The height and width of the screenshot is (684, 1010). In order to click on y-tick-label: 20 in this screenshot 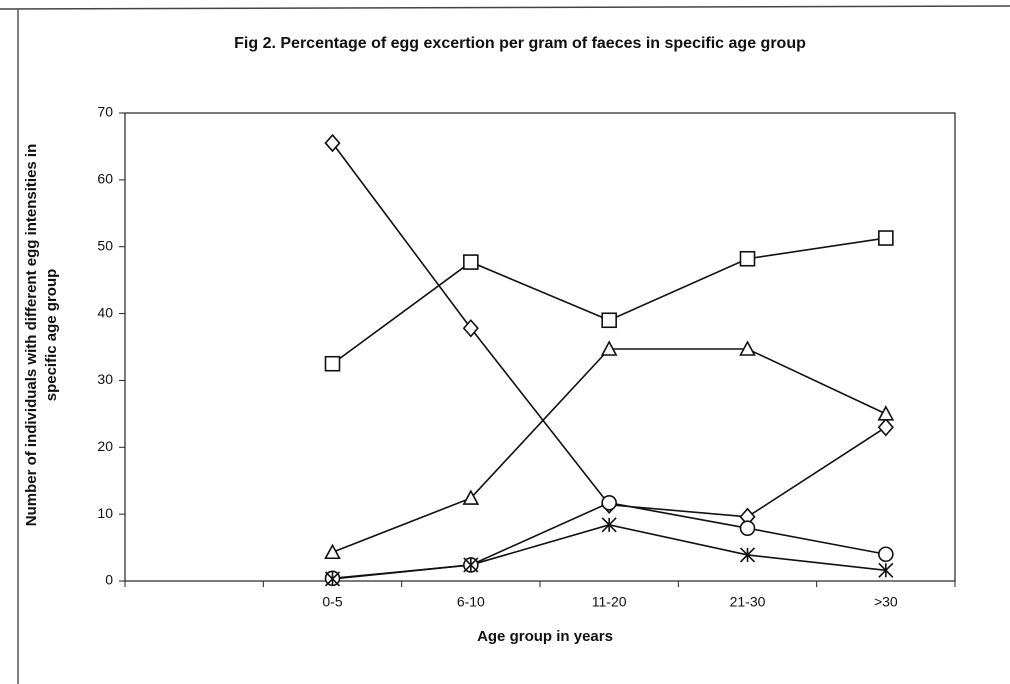, I will do `click(105, 446)`.